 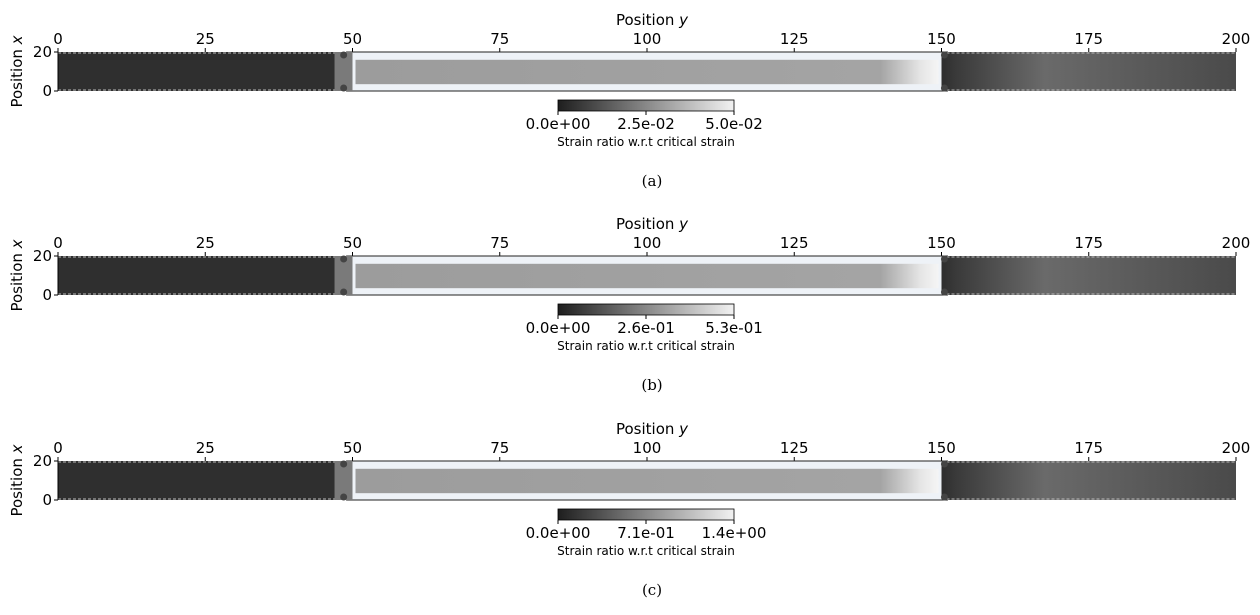 What do you see at coordinates (651, 385) in the screenshot?
I see `panel-caption: (b)` at bounding box center [651, 385].